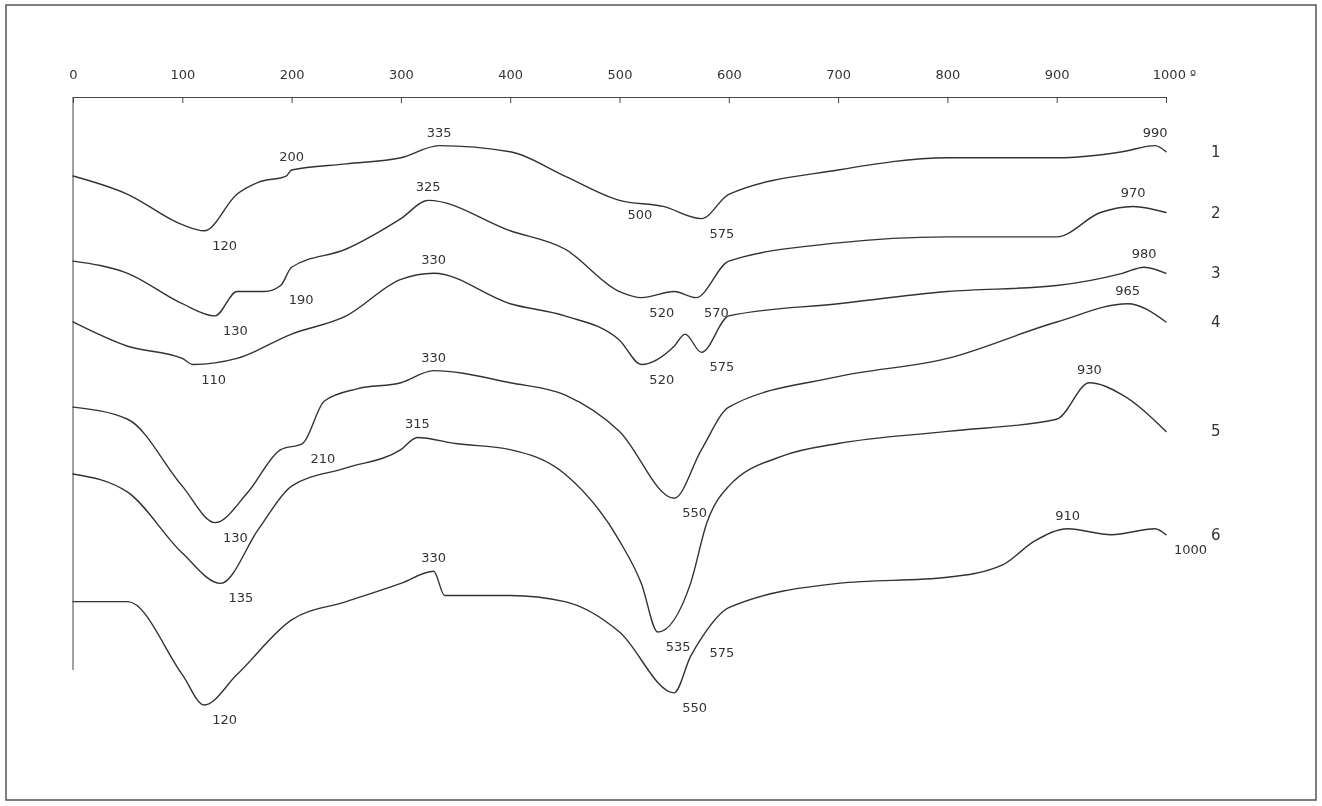 The width and height of the screenshot is (1322, 806). I want to click on annotation: 200, so click(292, 156).